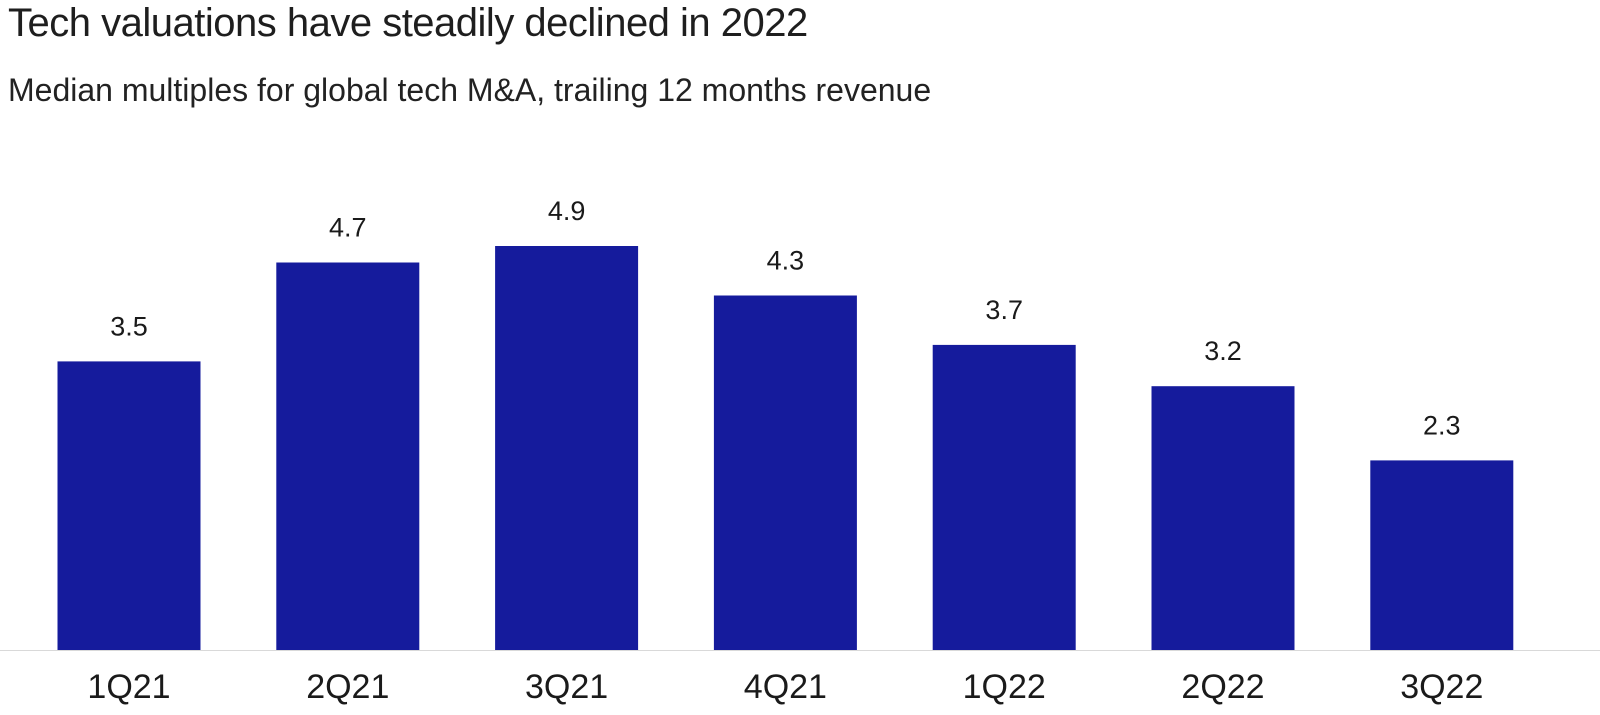  I want to click on x-tick-label-3Q21: 3Q21, so click(566, 687).